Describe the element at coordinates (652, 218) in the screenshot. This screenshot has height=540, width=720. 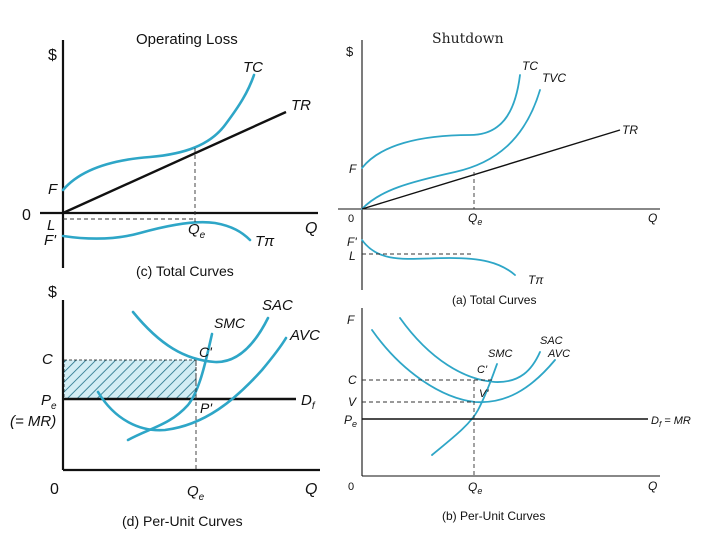
I see `panel-a-x-axis-label: Q` at that location.